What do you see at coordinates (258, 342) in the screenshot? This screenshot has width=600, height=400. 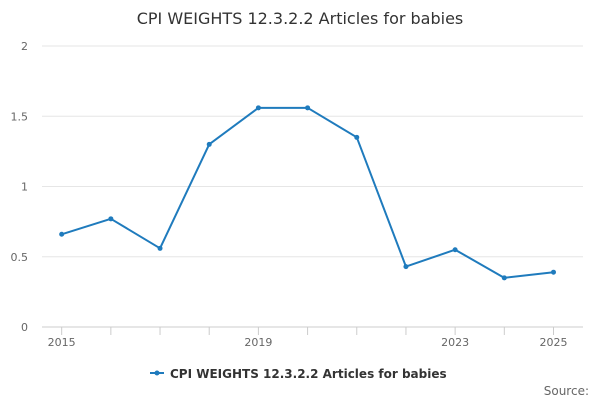 I see `x-tick-label: 2019` at bounding box center [258, 342].